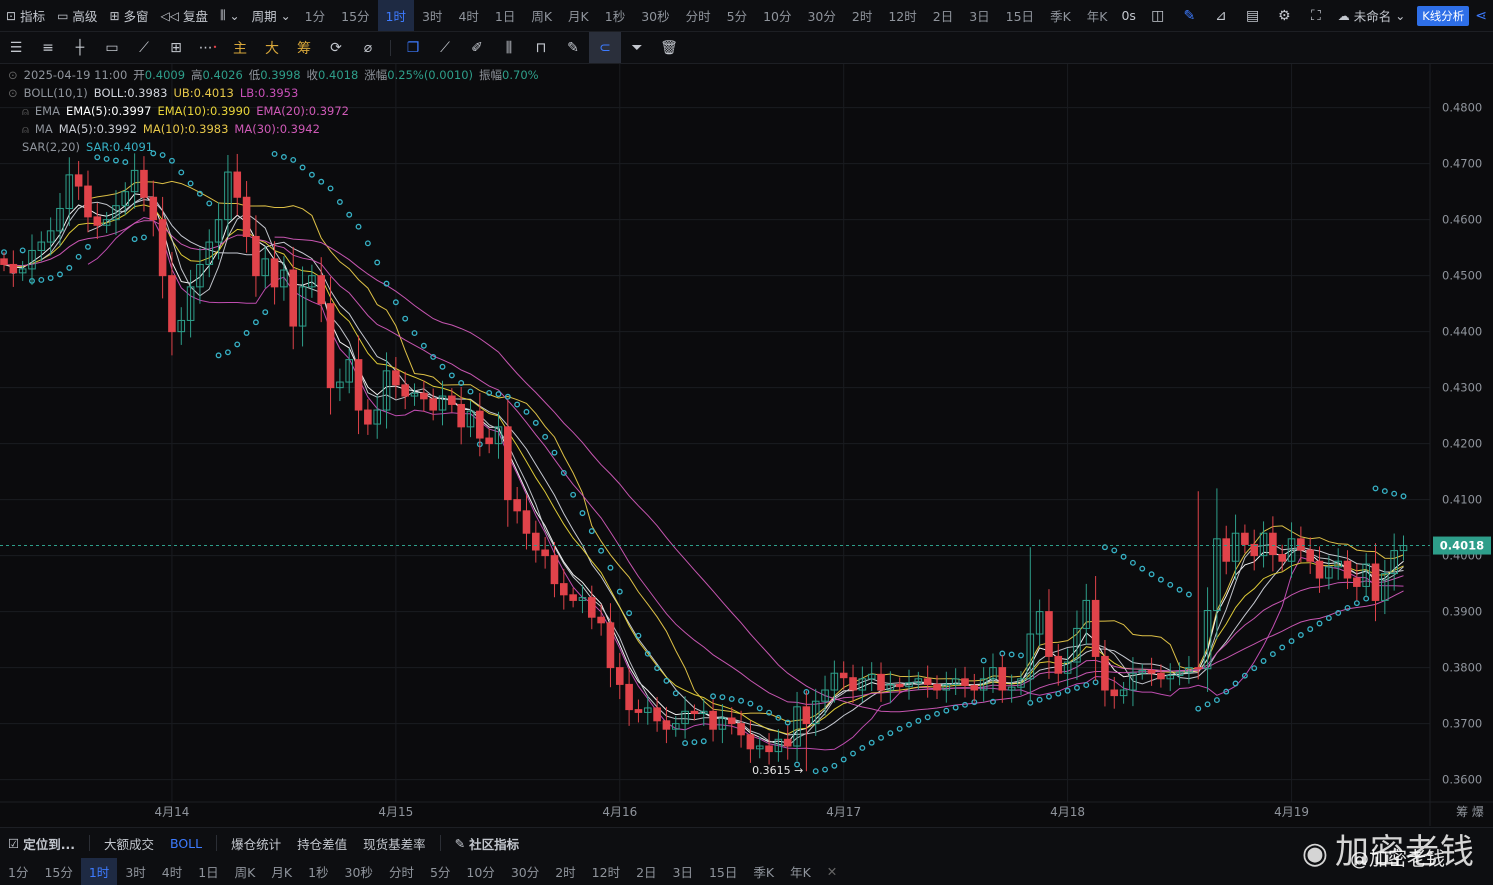 The image size is (1493, 885). What do you see at coordinates (186, 843) in the screenshot?
I see `boll-button: BOLL` at bounding box center [186, 843].